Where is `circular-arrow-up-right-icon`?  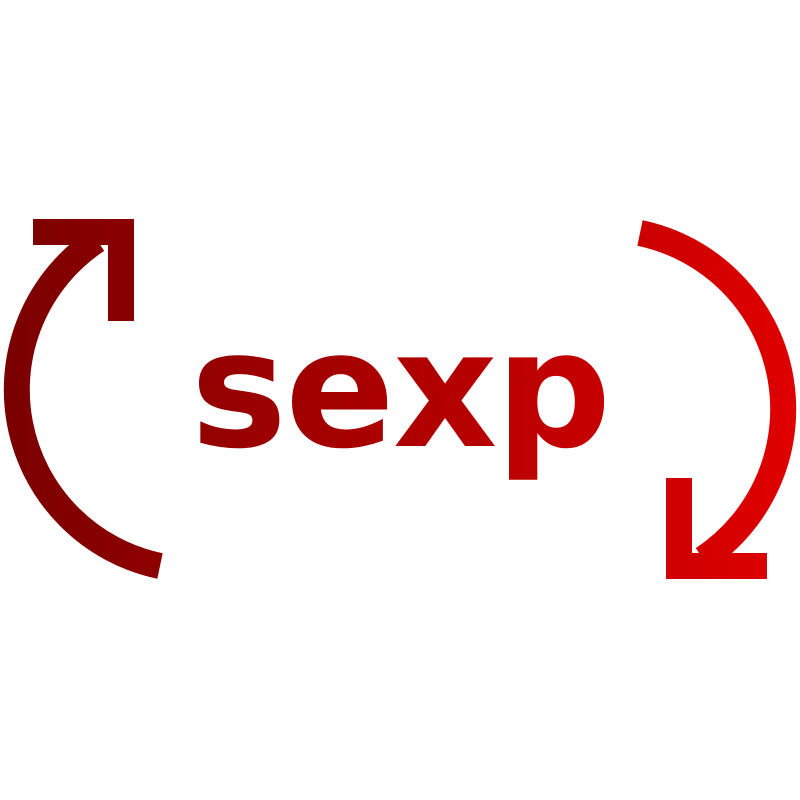 circular-arrow-up-right-icon is located at coordinates (83, 399).